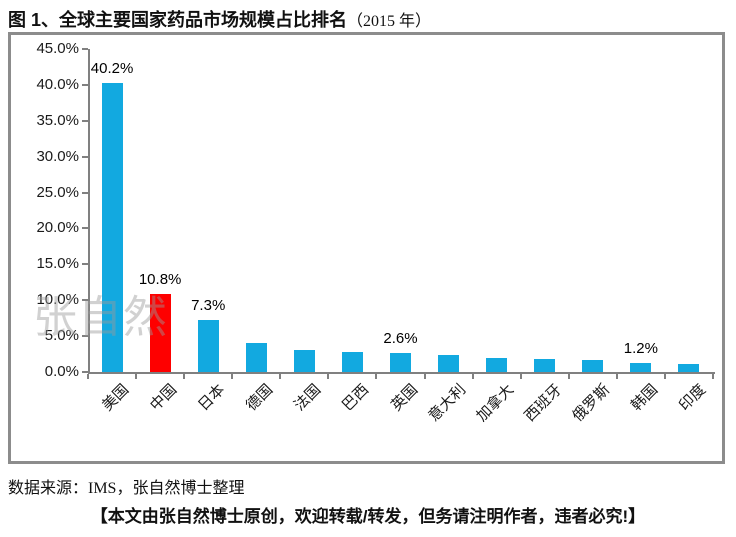 This screenshot has height=537, width=736. Describe the element at coordinates (178, 20) in the screenshot. I see `figure-title-text: 图 1、全球主要国家药品市场规模占比排名` at that location.